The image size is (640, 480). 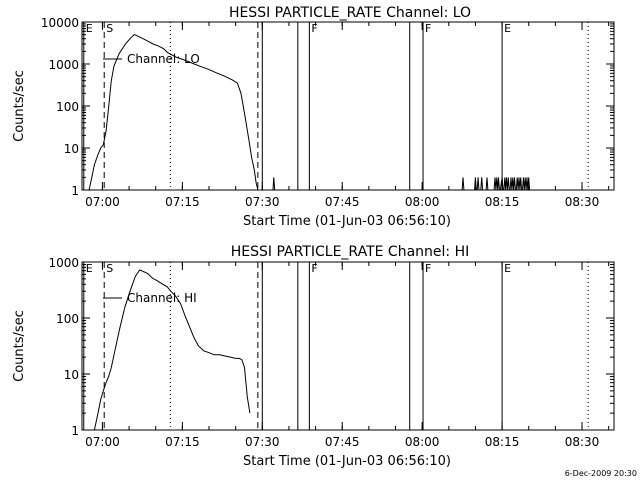 What do you see at coordinates (502, 442) in the screenshot?
I see `chart-hi-xtick-label: 08:15` at bounding box center [502, 442].